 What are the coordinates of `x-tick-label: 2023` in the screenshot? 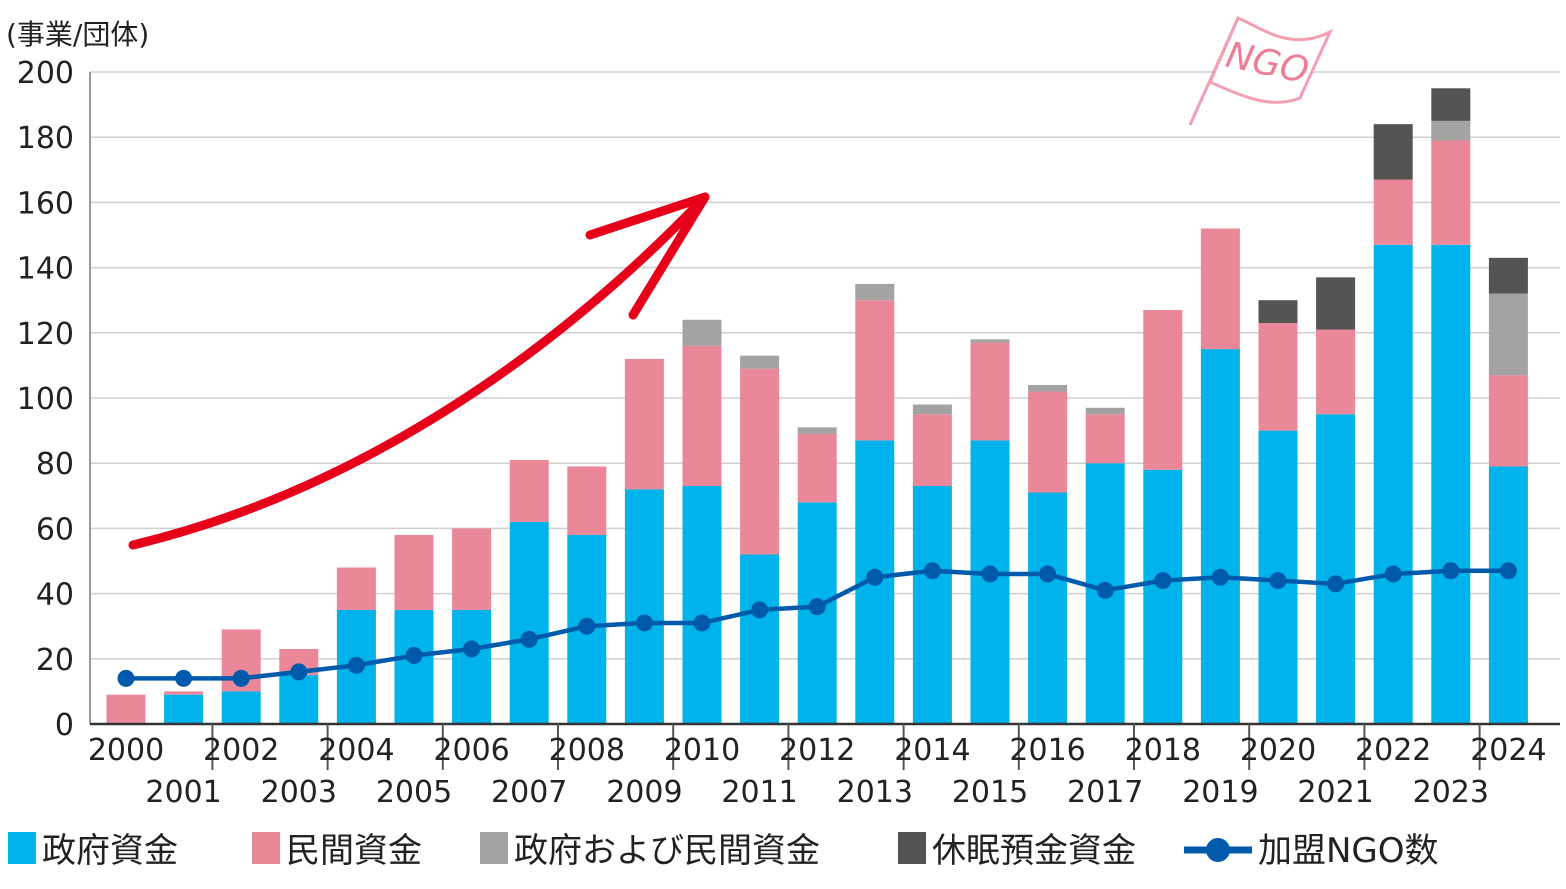 It's located at (1451, 792).